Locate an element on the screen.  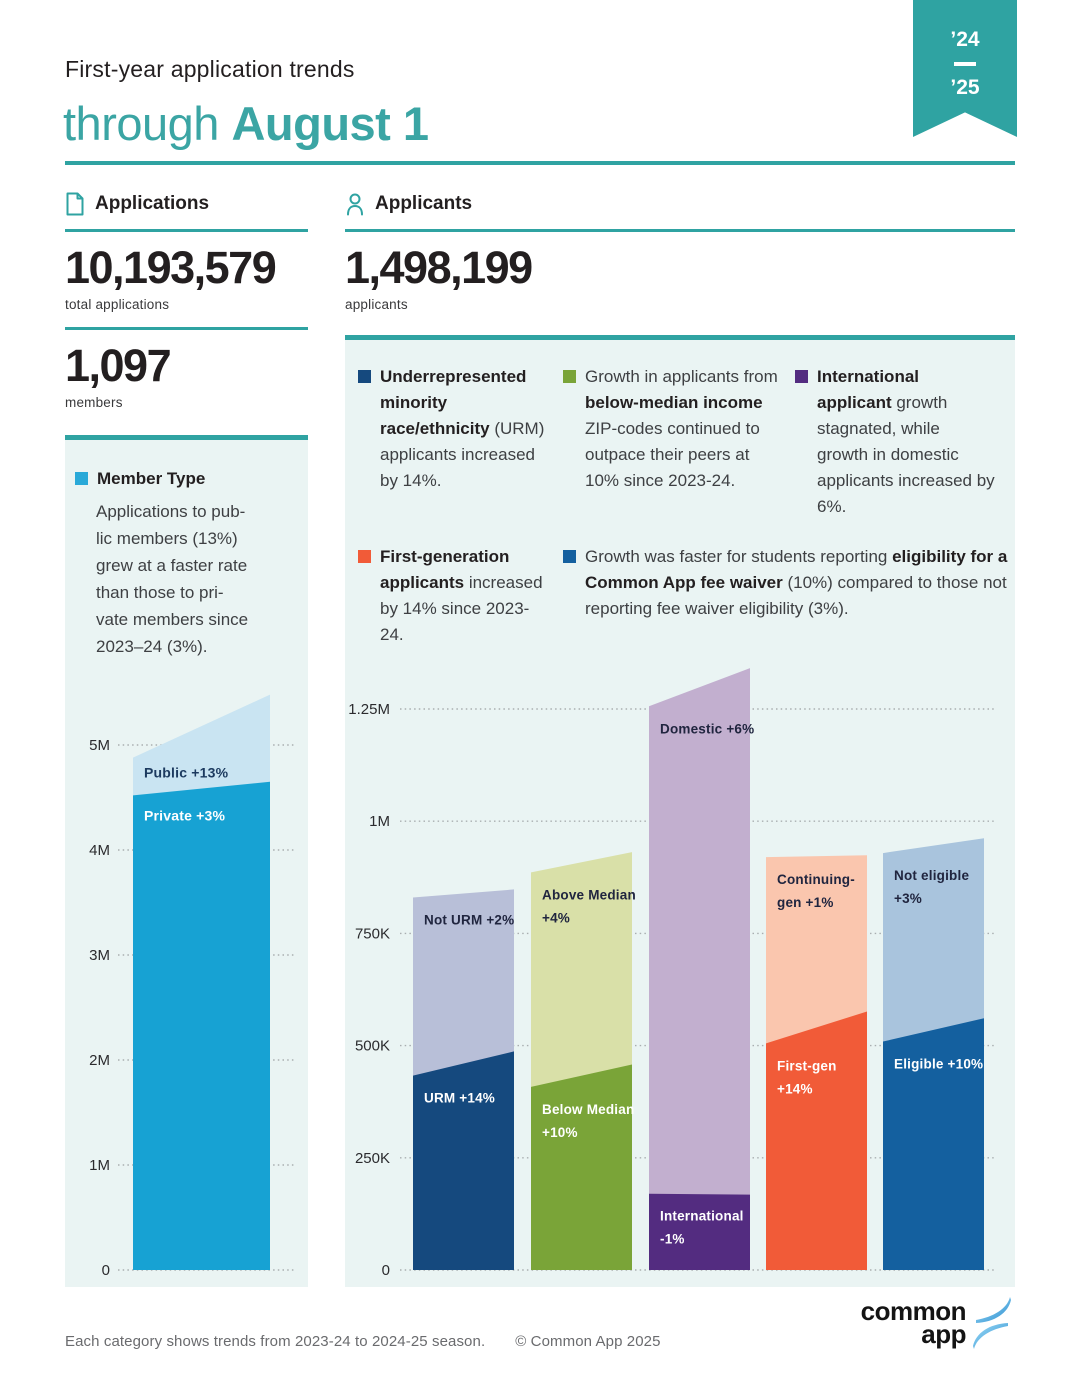
person-icon is located at coordinates (355, 204).